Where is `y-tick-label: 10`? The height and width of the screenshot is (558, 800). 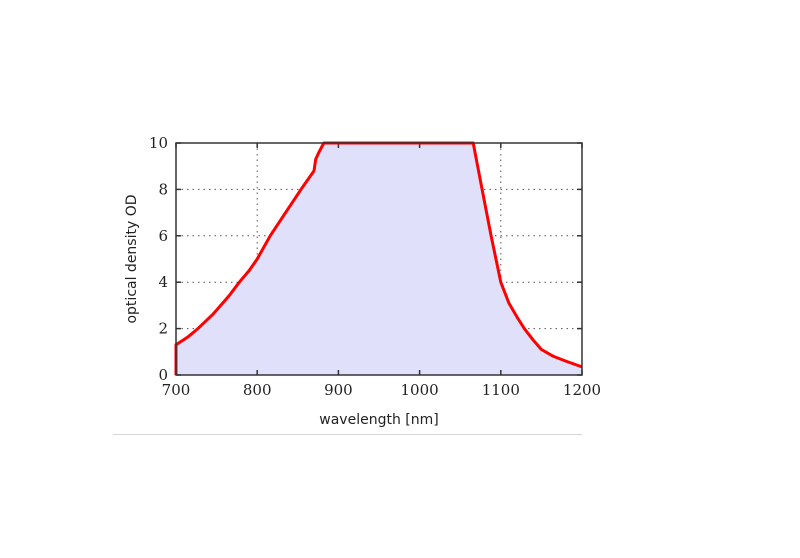 y-tick-label: 10 is located at coordinates (158, 143).